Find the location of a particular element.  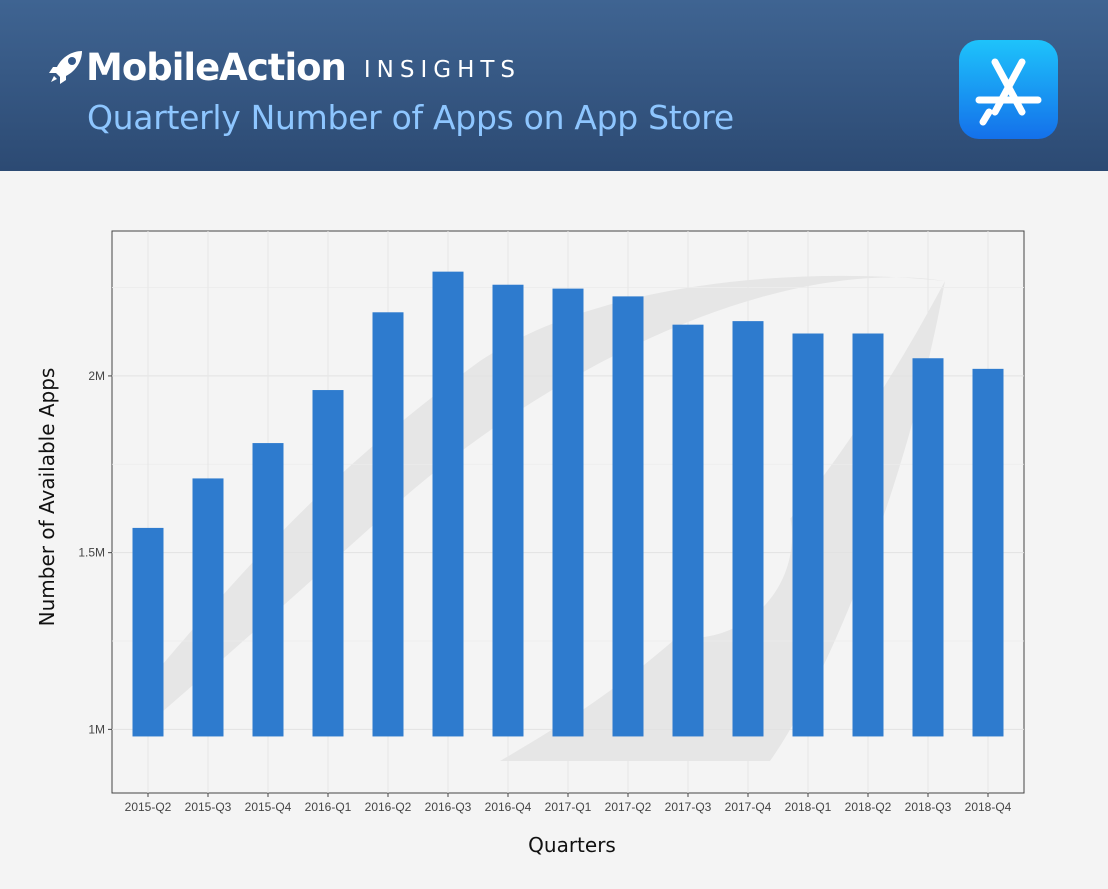

x-tick-label: 2016-Q3 is located at coordinates (448, 807).